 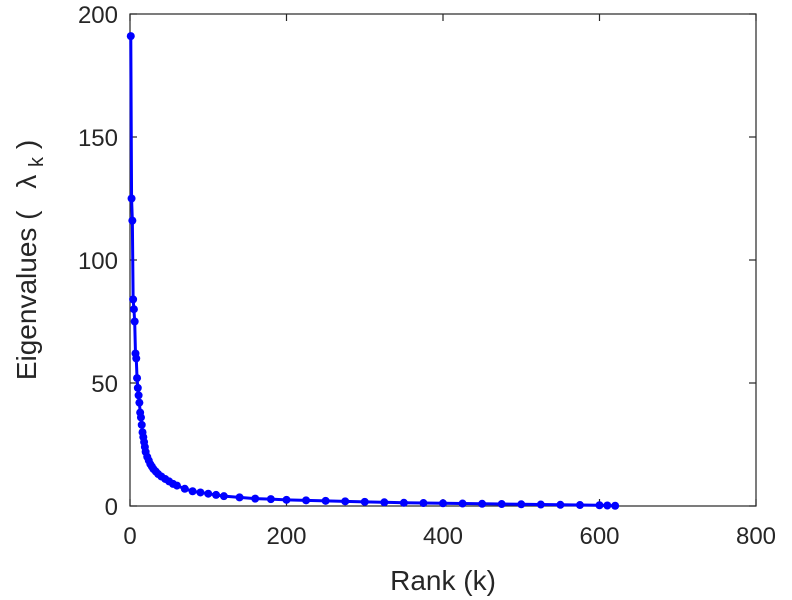 I want to click on y-tick-label-0: 0, so click(x=111, y=507).